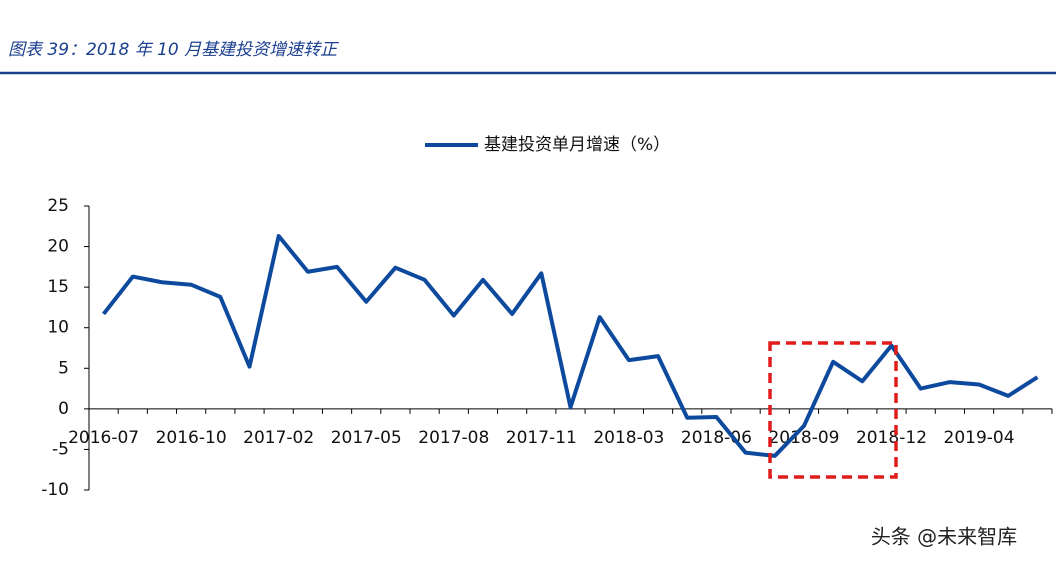 Image resolution: width=1056 pixels, height=572 pixels. I want to click on watermark: 头条 @未来智库, so click(944, 537).